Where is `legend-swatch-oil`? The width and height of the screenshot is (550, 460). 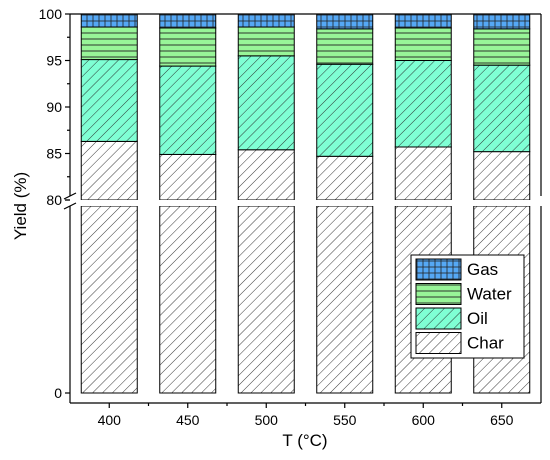
legend-swatch-oil is located at coordinates (438, 318).